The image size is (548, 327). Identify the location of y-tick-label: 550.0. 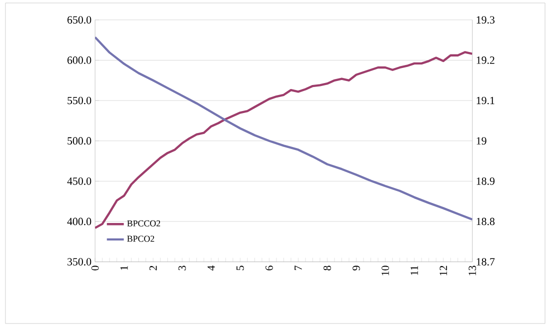
(80, 100).